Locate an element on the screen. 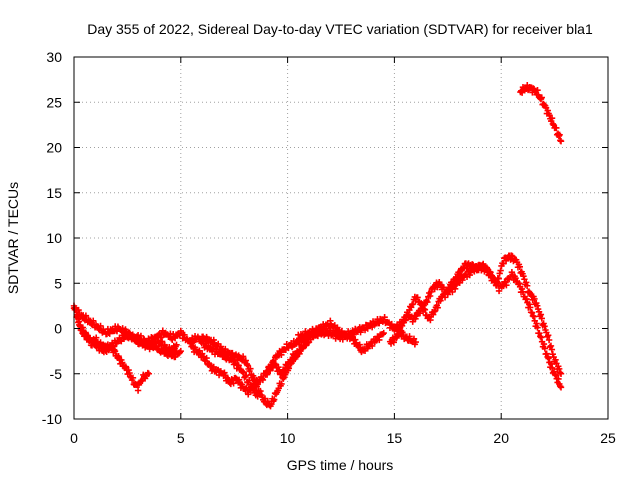 The width and height of the screenshot is (640, 480). series-markers-track-j is located at coordinates (478, 314).